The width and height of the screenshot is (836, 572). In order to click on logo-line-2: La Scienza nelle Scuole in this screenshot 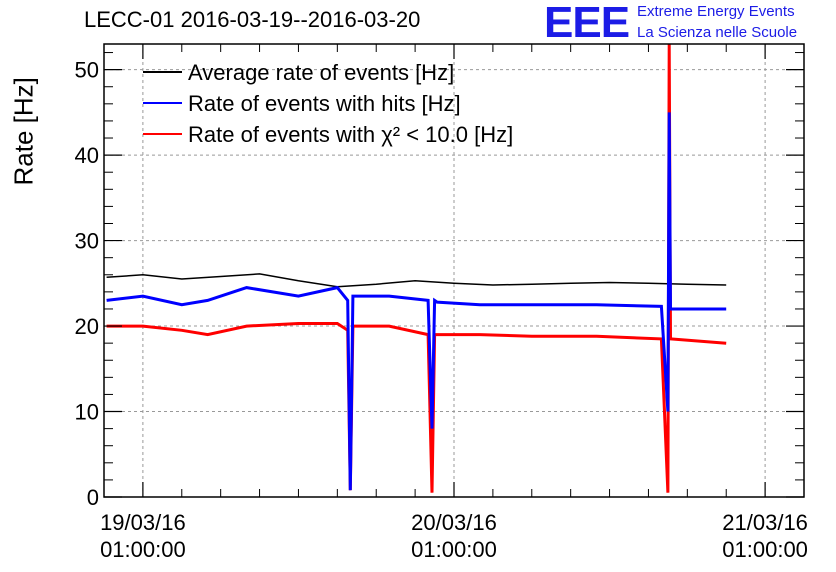, I will do `click(717, 32)`.